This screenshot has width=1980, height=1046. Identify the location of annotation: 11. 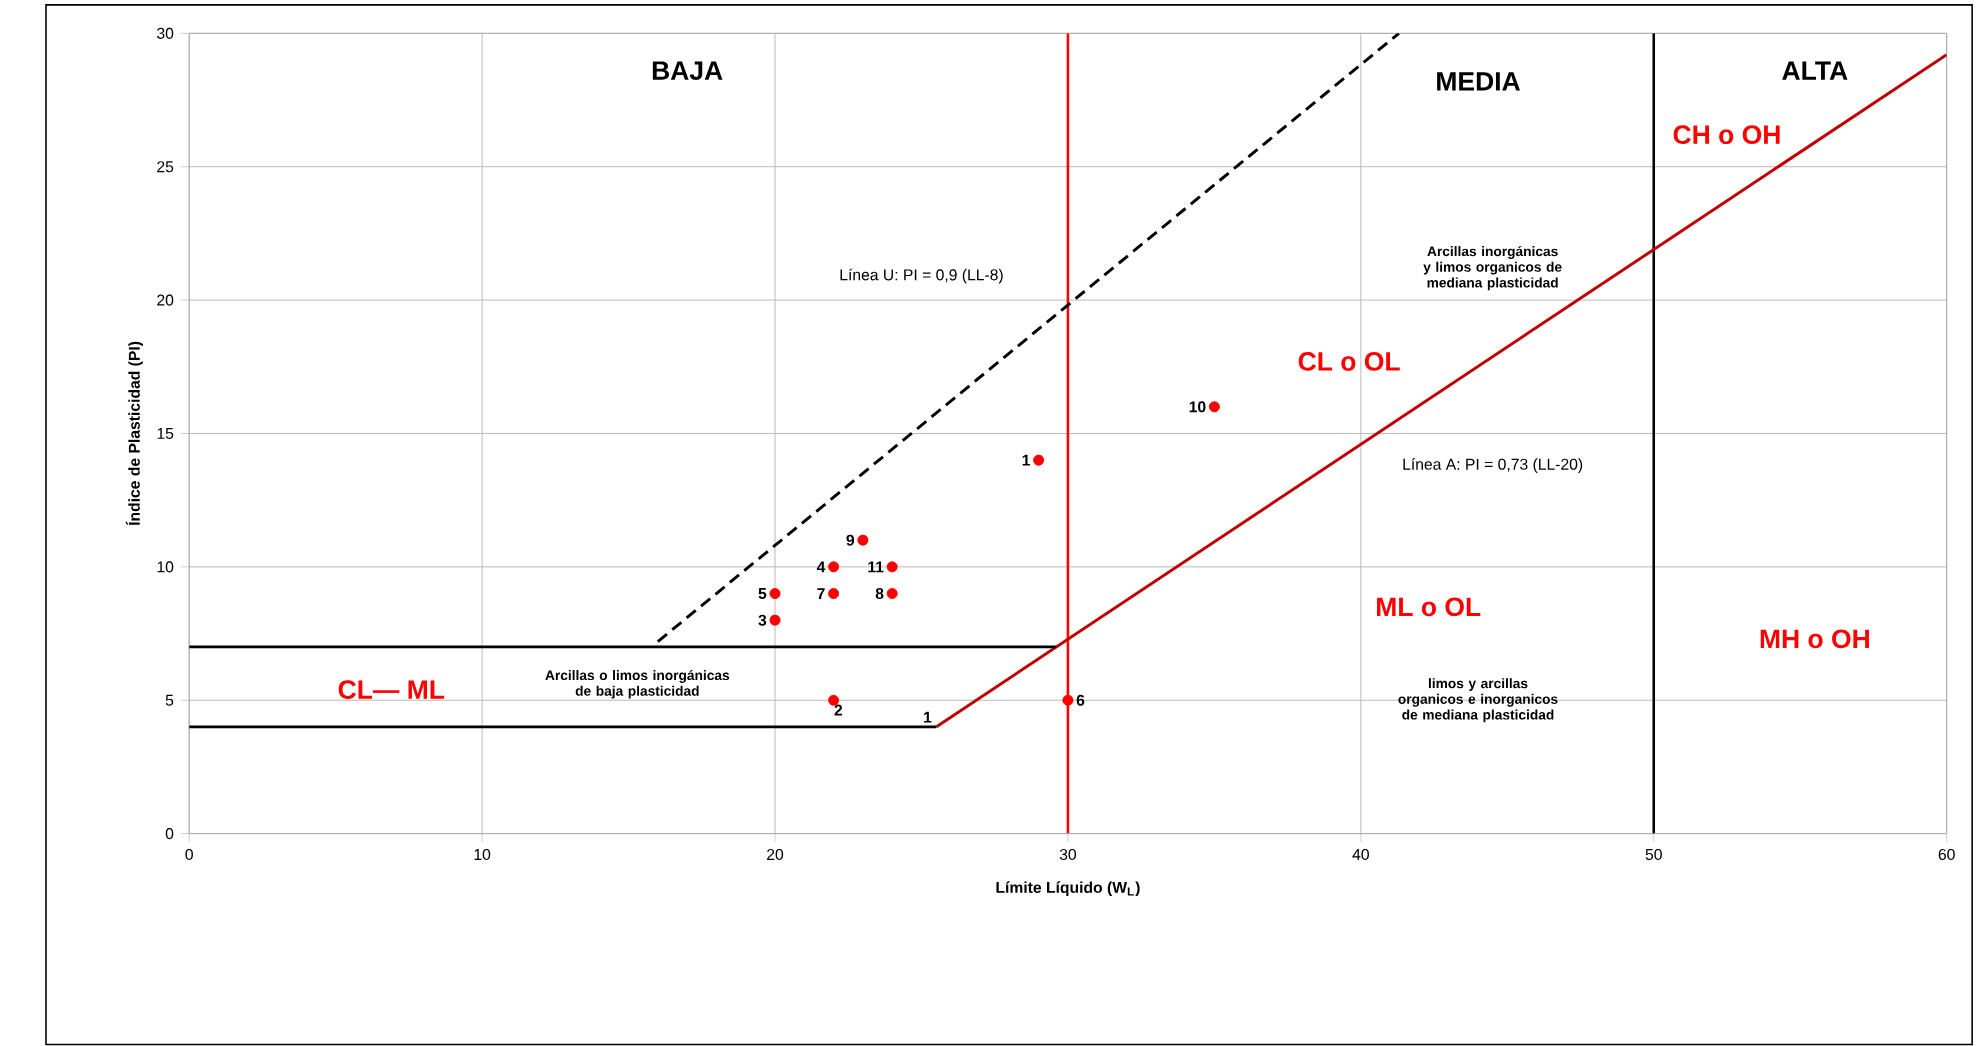
(876, 567).